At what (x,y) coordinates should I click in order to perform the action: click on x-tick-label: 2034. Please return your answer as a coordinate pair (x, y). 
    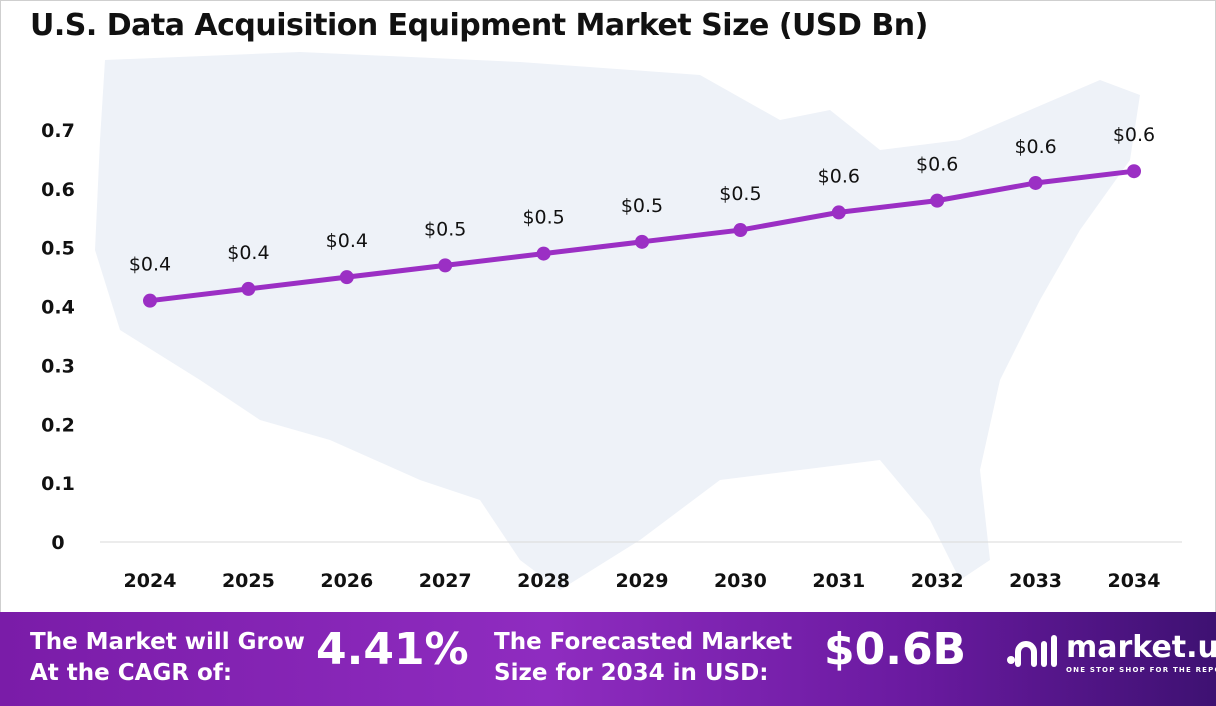
    Looking at the image, I should click on (1134, 581).